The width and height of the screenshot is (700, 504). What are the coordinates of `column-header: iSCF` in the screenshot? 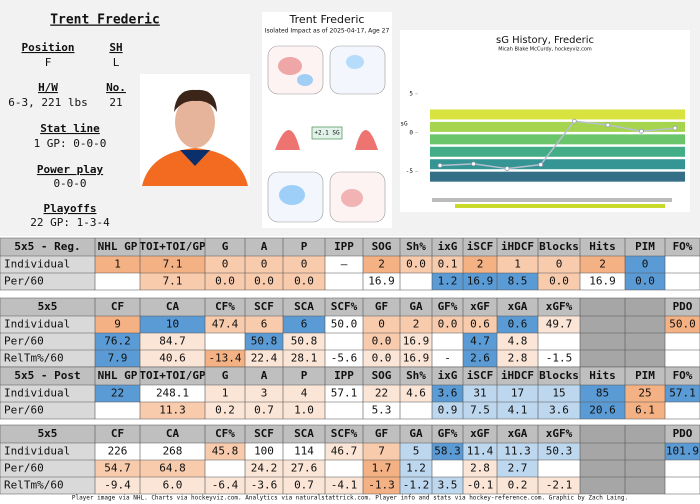 It's located at (480, 246).